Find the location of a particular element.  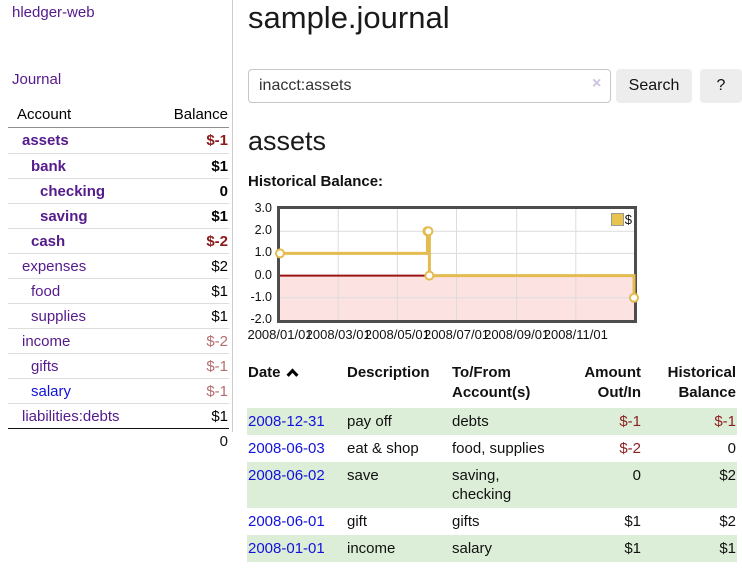

transaction-amount: 0 is located at coordinates (636, 475).